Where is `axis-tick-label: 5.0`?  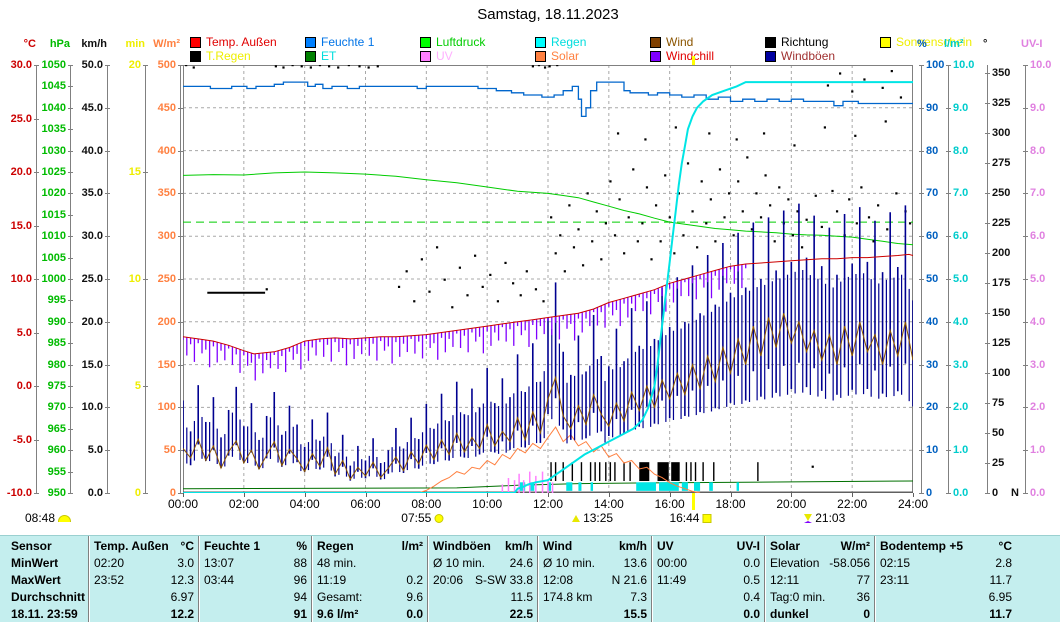
axis-tick-label: 5.0 is located at coordinates (1038, 279).